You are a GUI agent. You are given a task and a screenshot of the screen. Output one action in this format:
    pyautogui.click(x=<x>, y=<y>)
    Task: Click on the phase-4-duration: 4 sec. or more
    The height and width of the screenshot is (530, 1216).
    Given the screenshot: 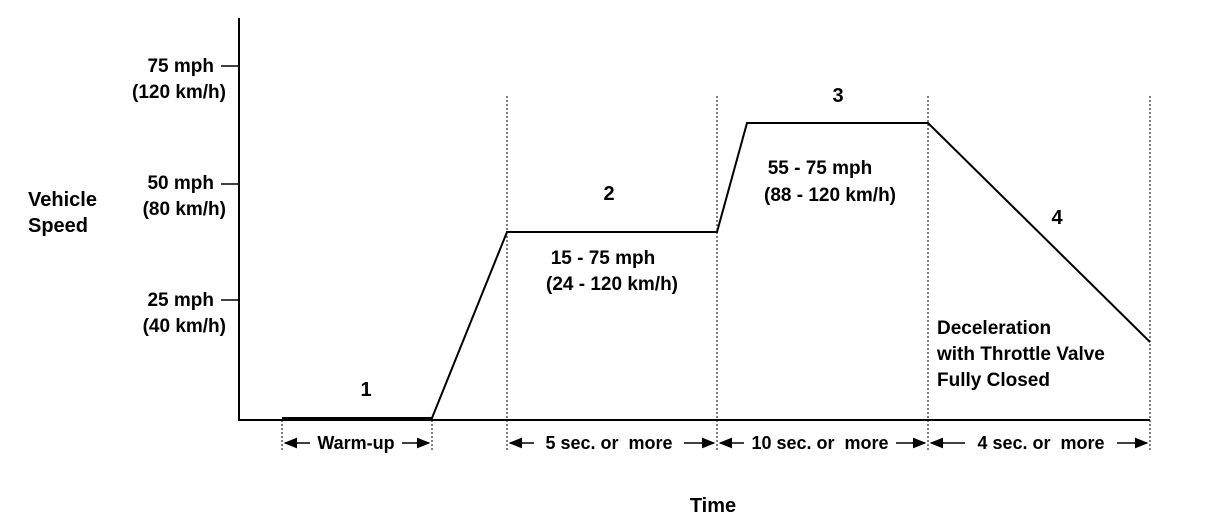 What is the action you would take?
    pyautogui.click(x=1040, y=443)
    